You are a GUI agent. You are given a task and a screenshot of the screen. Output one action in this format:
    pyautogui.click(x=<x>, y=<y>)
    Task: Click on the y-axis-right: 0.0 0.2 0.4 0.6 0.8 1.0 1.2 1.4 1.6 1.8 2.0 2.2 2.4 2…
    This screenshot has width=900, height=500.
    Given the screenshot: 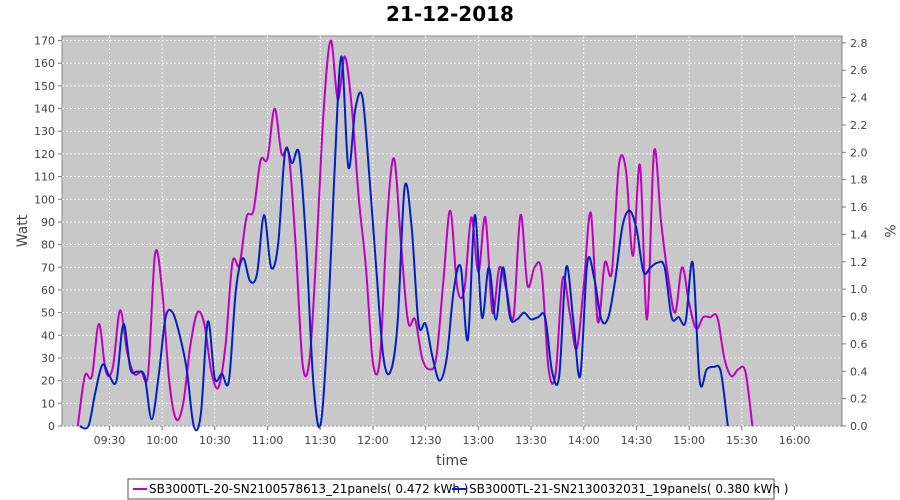 What is the action you would take?
    pyautogui.click(x=855, y=235)
    